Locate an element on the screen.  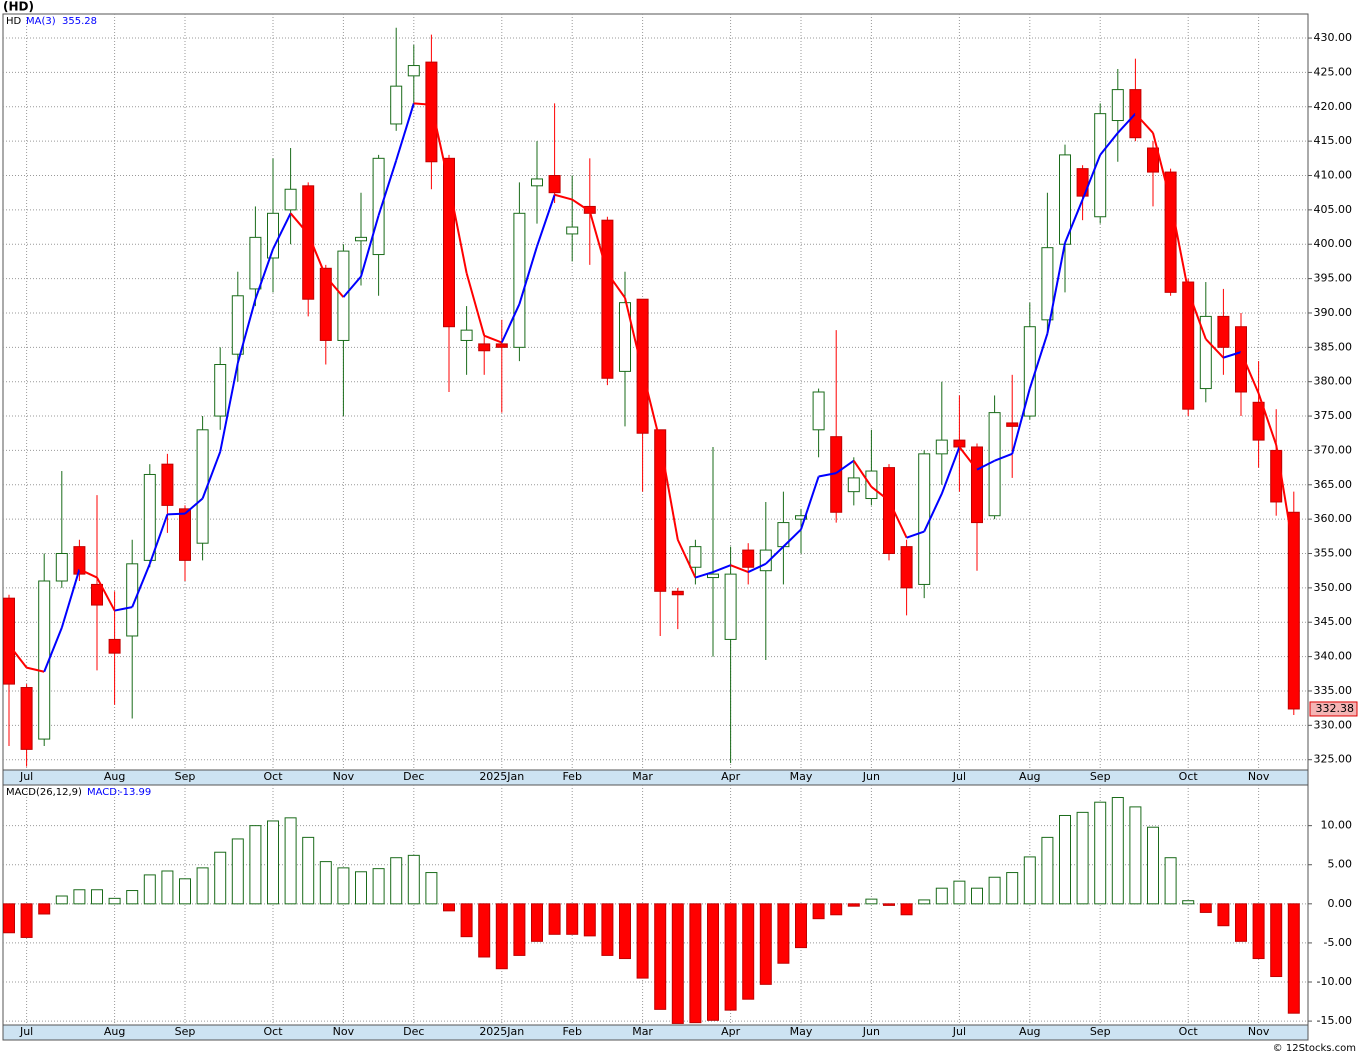
y-tick-label: 380.00 is located at coordinates (1333, 381).